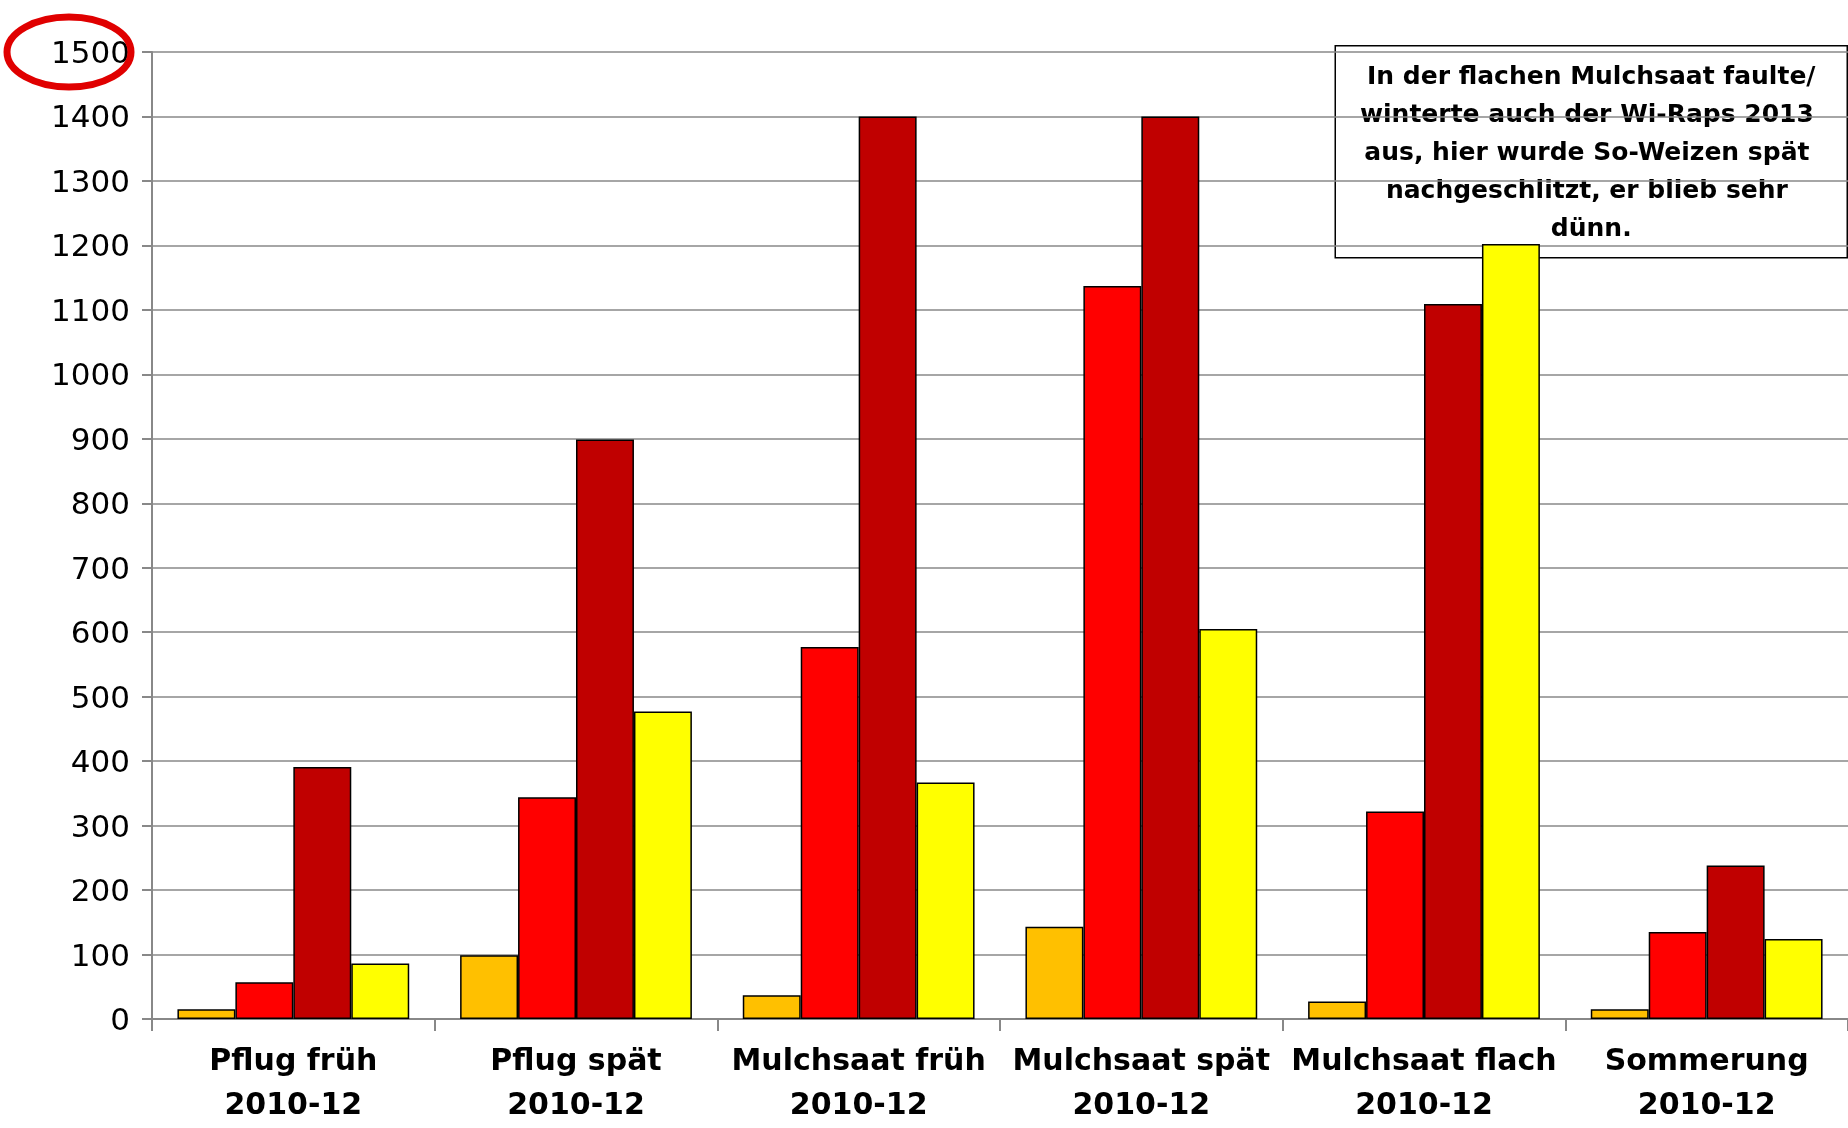  What do you see at coordinates (90, 52) in the screenshot?
I see `y-tick-label: 1500` at bounding box center [90, 52].